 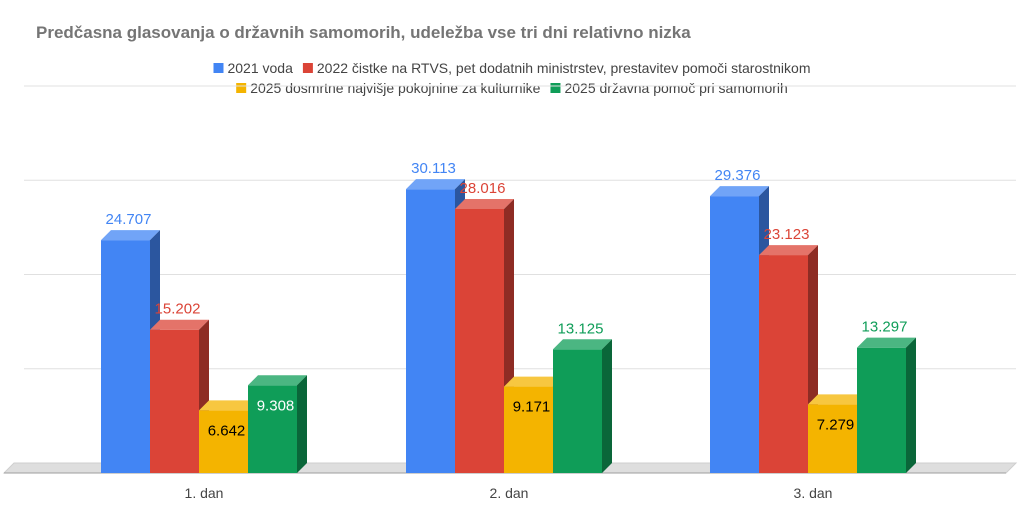 What do you see at coordinates (581, 328) in the screenshot?
I see `data-label: 13.125` at bounding box center [581, 328].